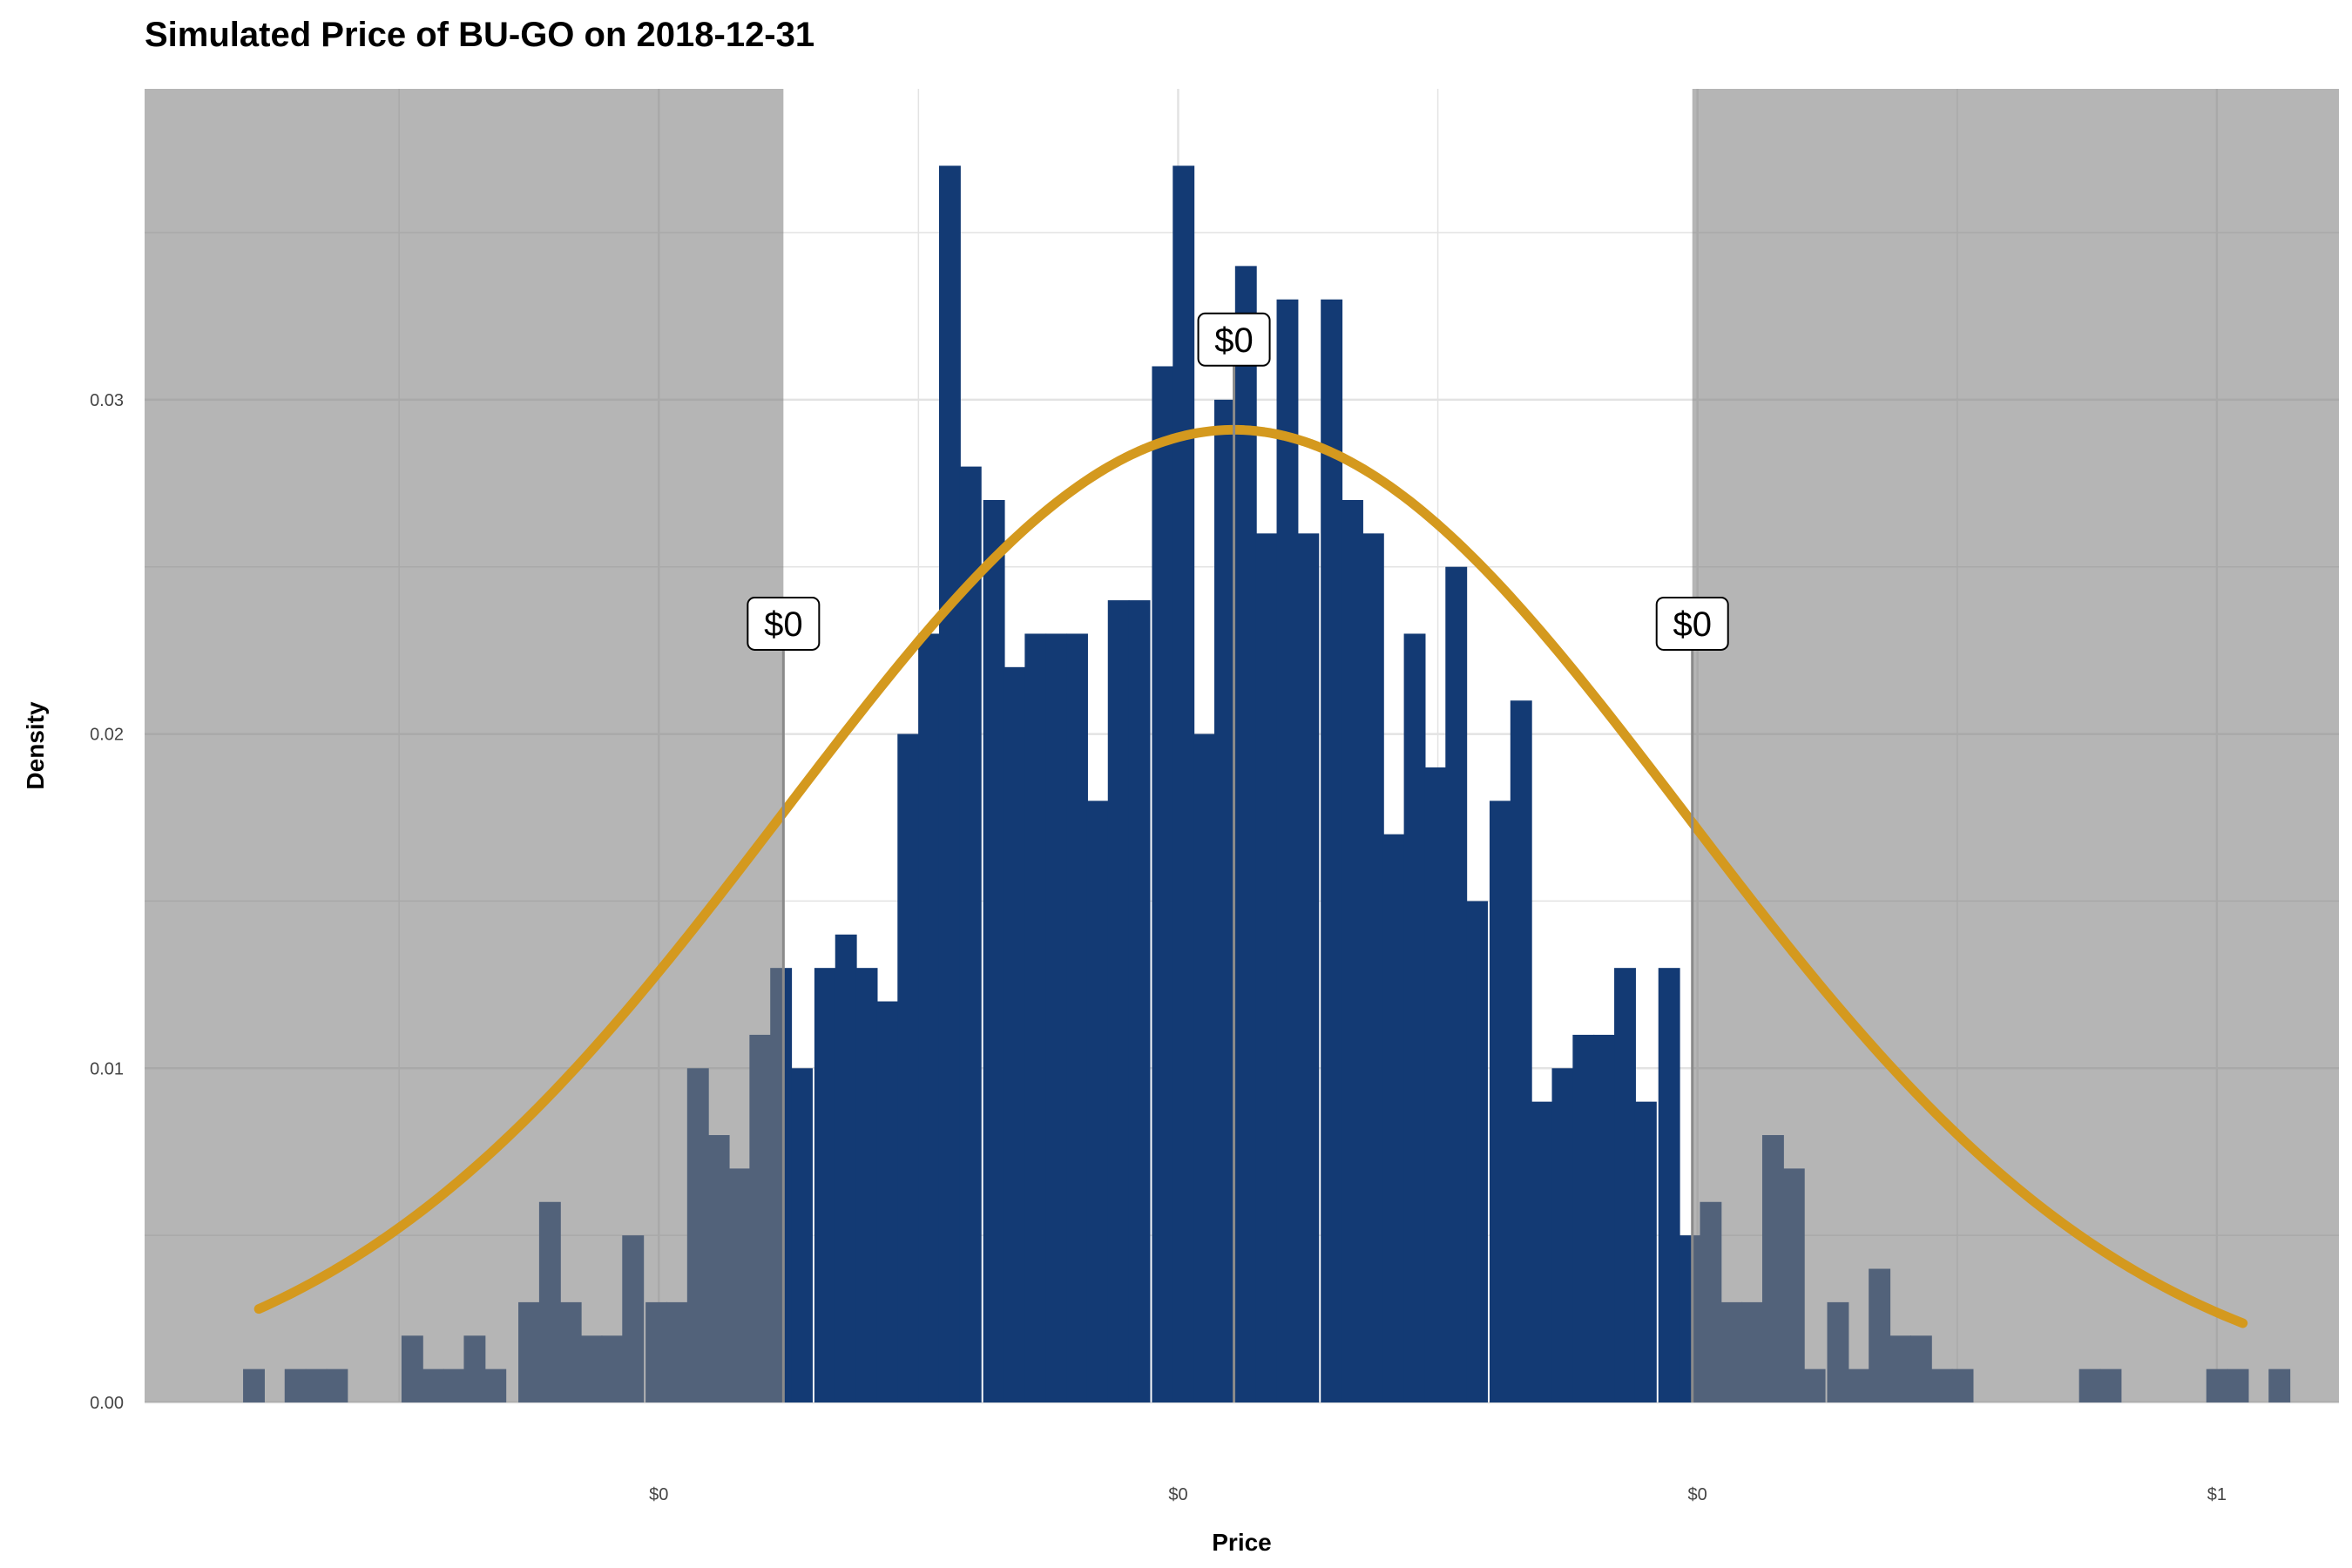 This screenshot has width=2352, height=1568. What do you see at coordinates (35, 746) in the screenshot?
I see `y-axis-title: Density` at bounding box center [35, 746].